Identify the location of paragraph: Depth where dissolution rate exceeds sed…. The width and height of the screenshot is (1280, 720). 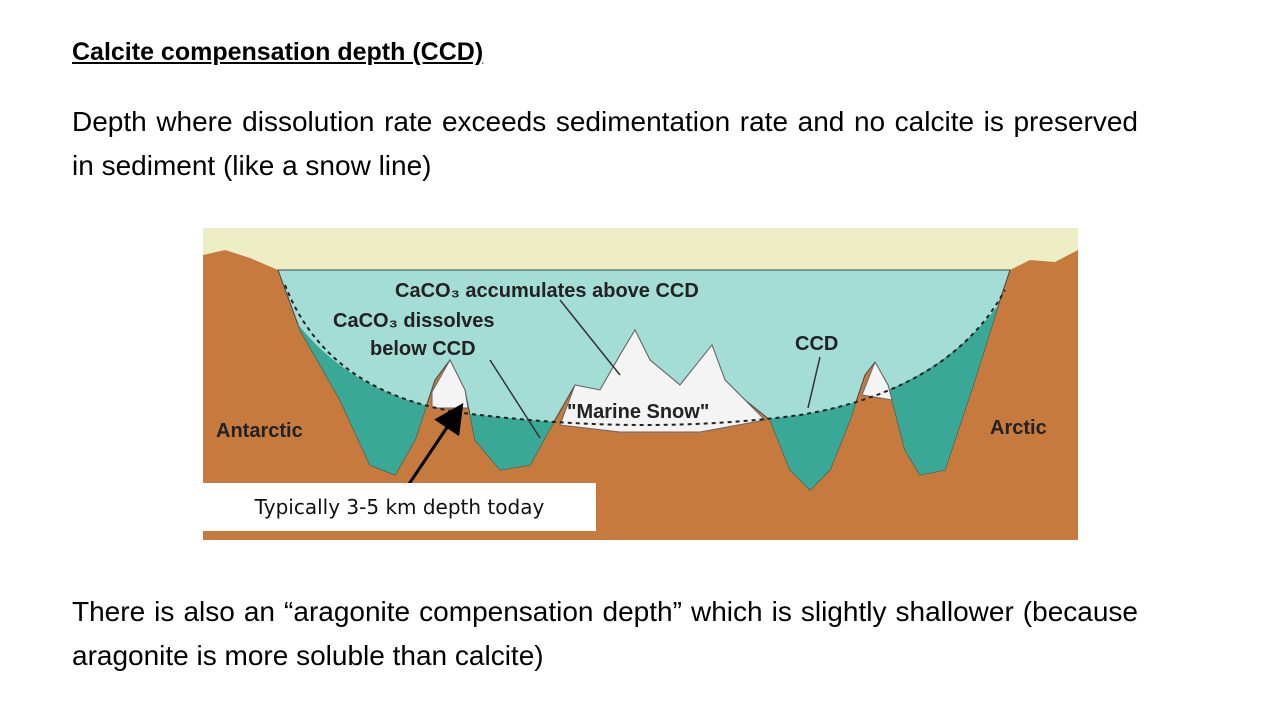
(605, 143).